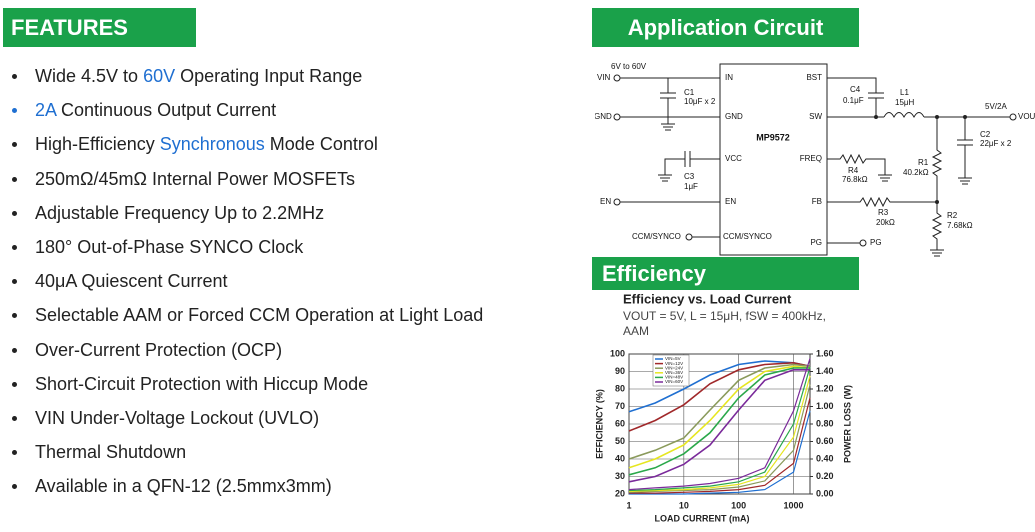 This screenshot has width=1035, height=532. What do you see at coordinates (617, 353) in the screenshot?
I see `y-tick-label: 100` at bounding box center [617, 353].